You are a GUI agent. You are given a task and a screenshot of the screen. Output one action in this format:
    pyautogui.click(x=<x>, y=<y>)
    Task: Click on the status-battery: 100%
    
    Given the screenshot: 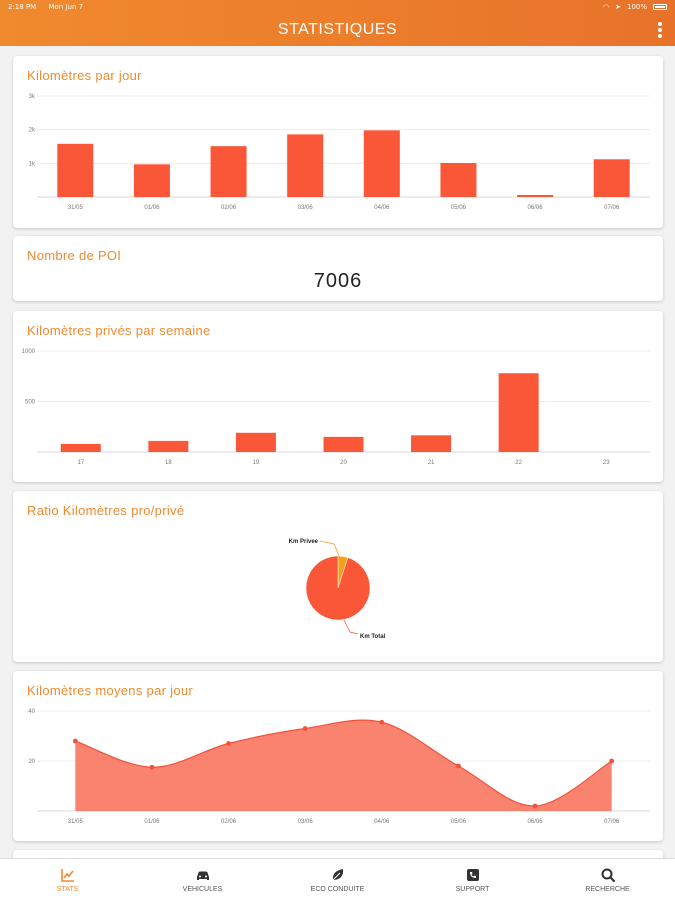 What is the action you would take?
    pyautogui.click(x=636, y=7)
    